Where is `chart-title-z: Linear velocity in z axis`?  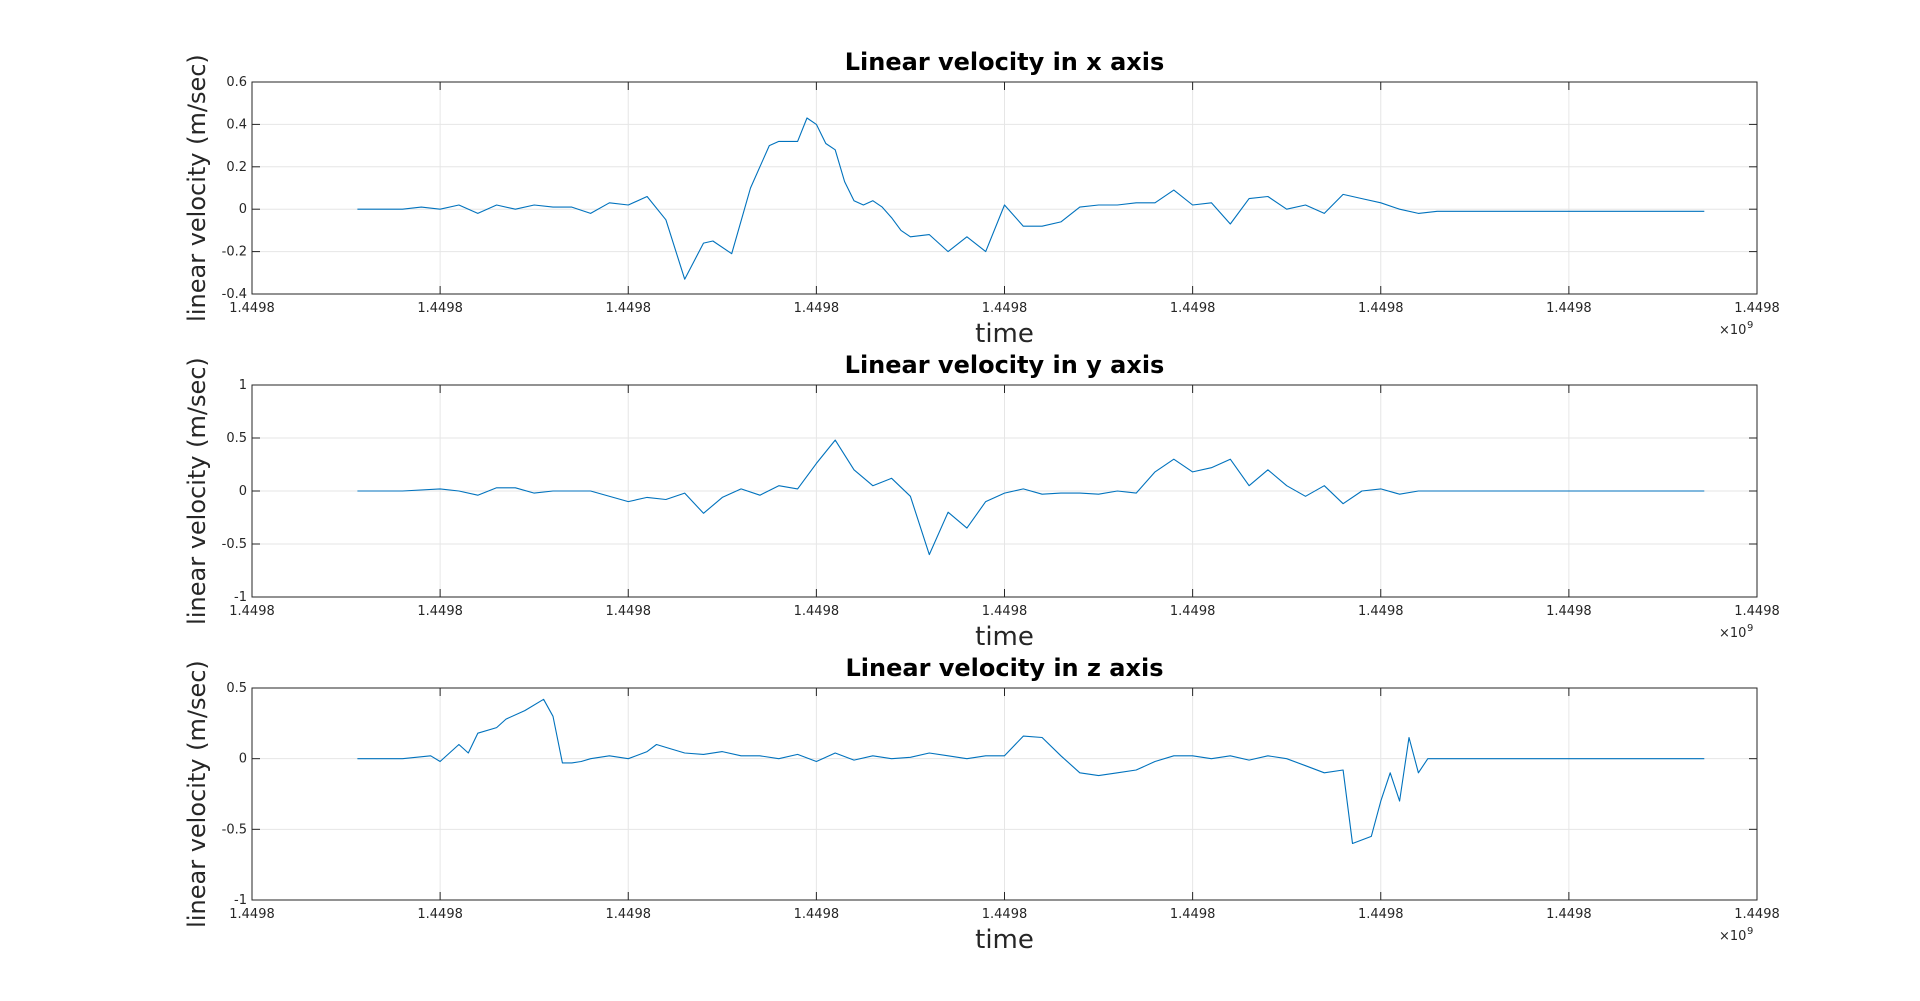
chart-title-z: Linear velocity in z axis is located at coordinates (1004, 668).